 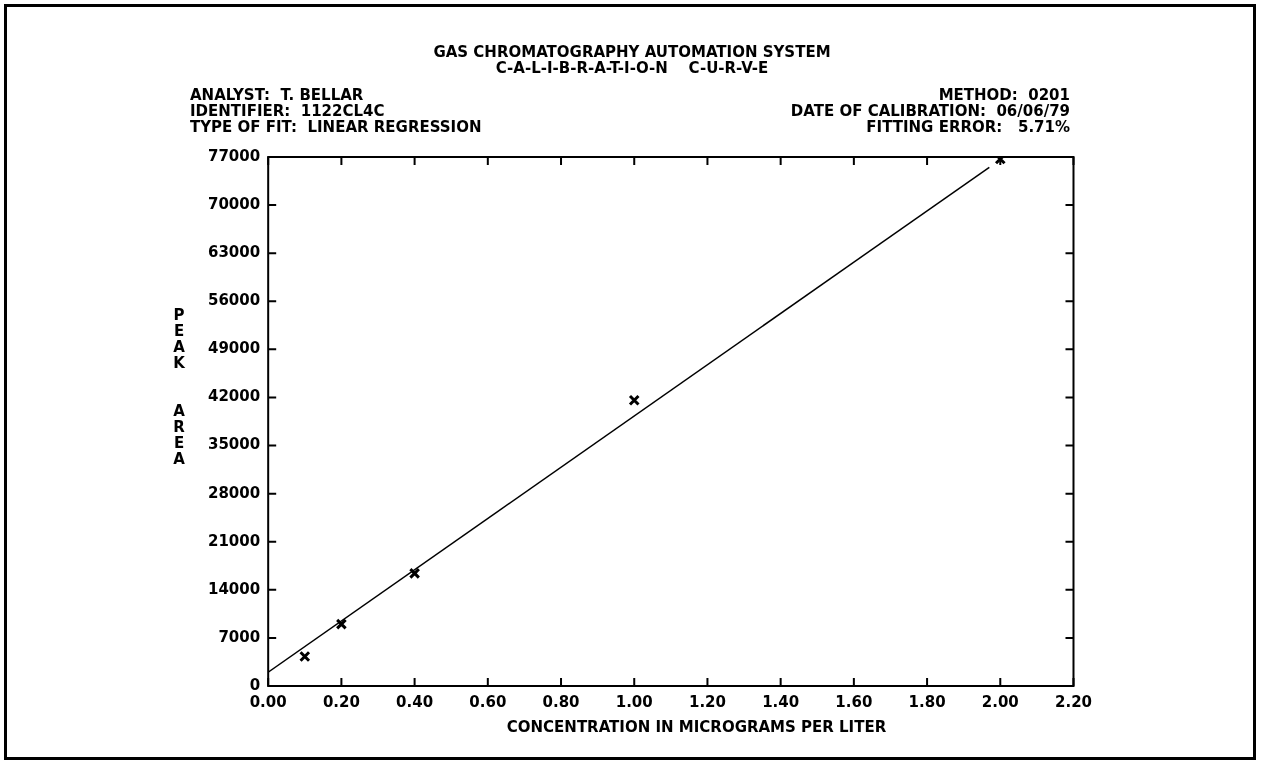 I want to click on x-tick-label: 0.80, so click(x=561, y=701).